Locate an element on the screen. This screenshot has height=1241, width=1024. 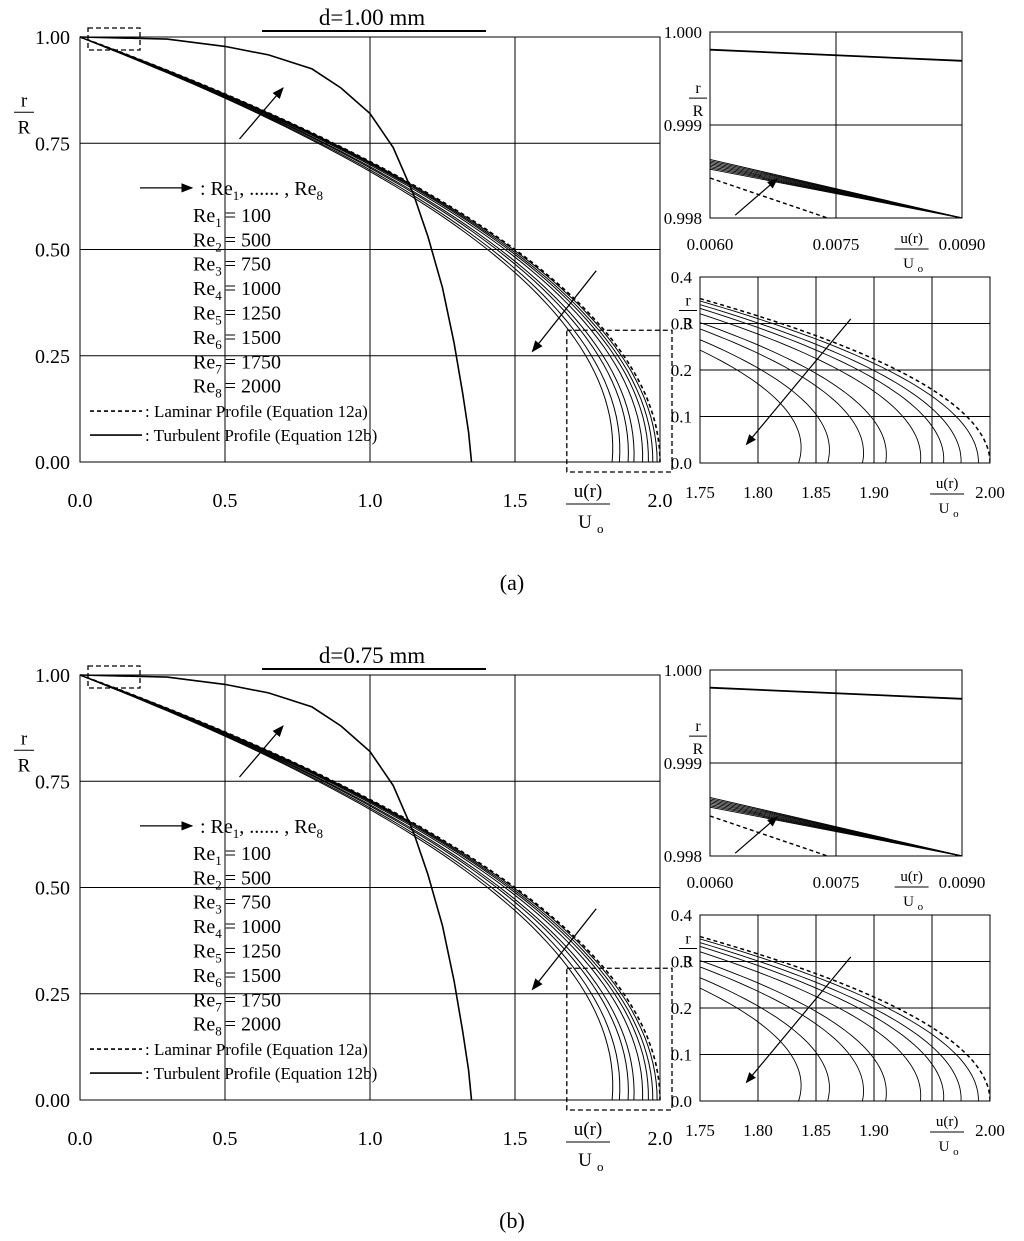
main-xtick-label: 0.0 is located at coordinates (80, 1139).